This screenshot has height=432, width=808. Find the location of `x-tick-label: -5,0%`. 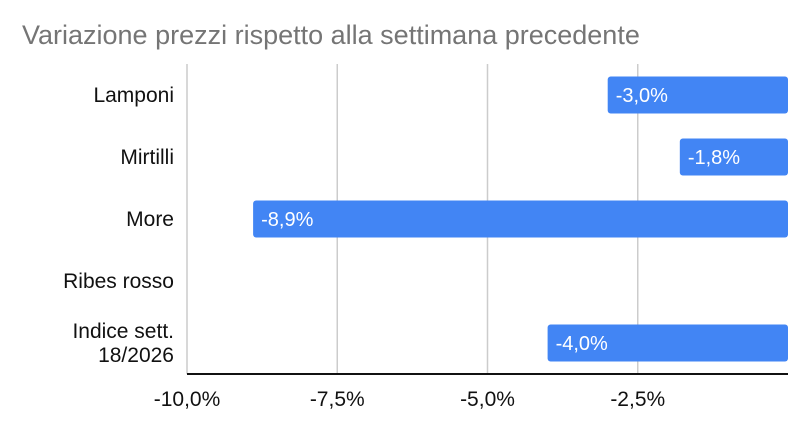

x-tick-label: -5,0% is located at coordinates (487, 399).